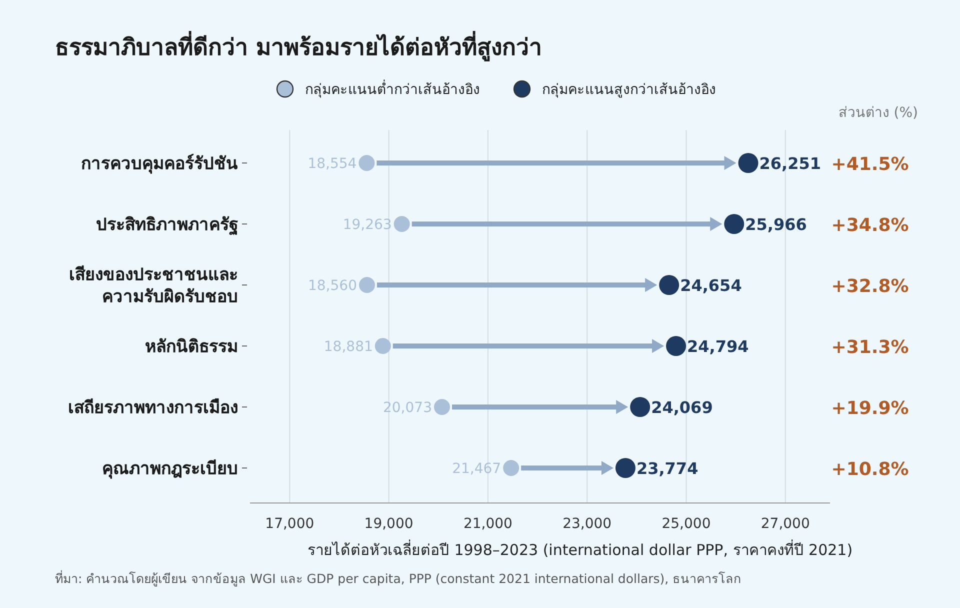 The image size is (960, 608). Describe the element at coordinates (153, 407) in the screenshot. I see `y-tick-label: เสถียรภาพทางการเมือง` at that location.